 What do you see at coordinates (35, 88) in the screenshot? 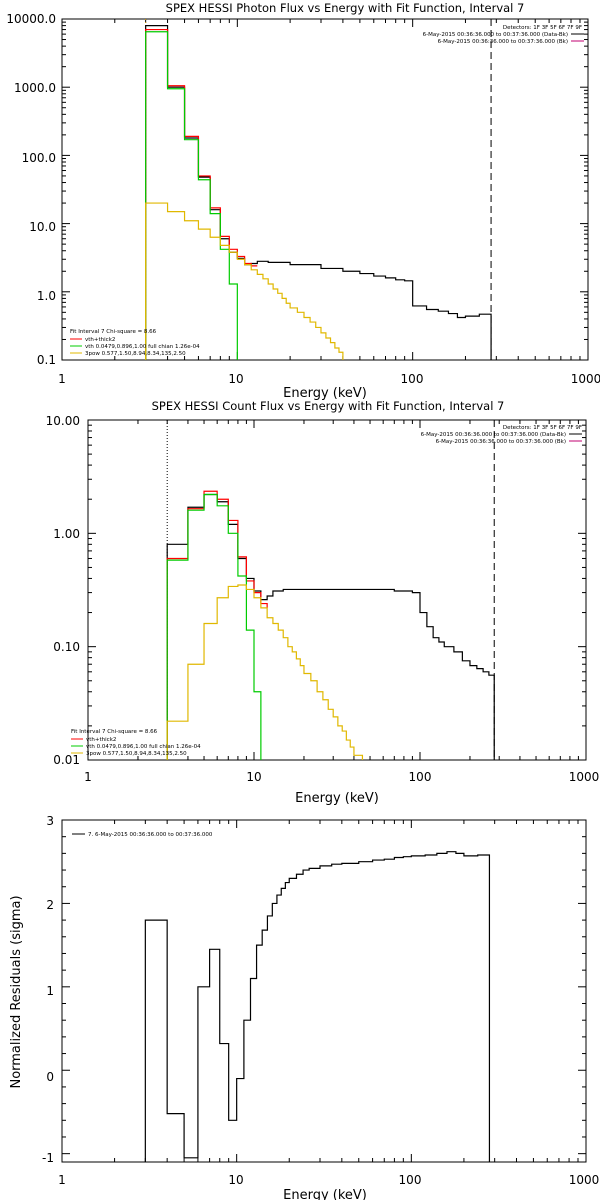
I see `y-tick-label: 1000.0` at bounding box center [35, 88].